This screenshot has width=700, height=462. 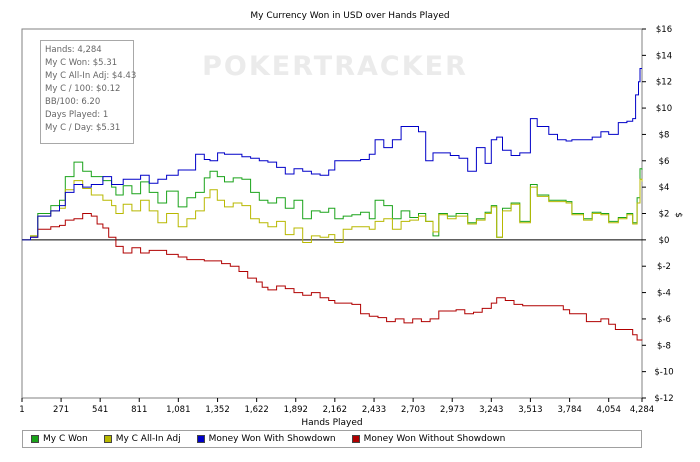 I want to click on y-tick-label: $-8, so click(x=664, y=346).